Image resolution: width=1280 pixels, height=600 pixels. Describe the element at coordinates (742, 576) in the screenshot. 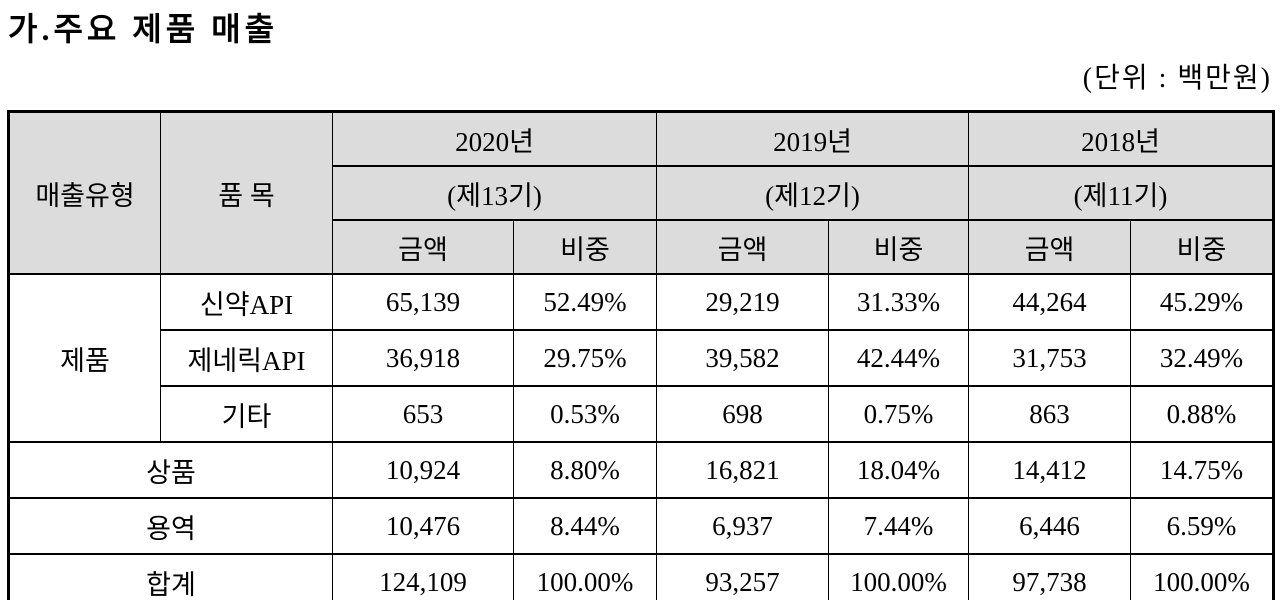

I see `cell-amount-2019: 93,257` at that location.